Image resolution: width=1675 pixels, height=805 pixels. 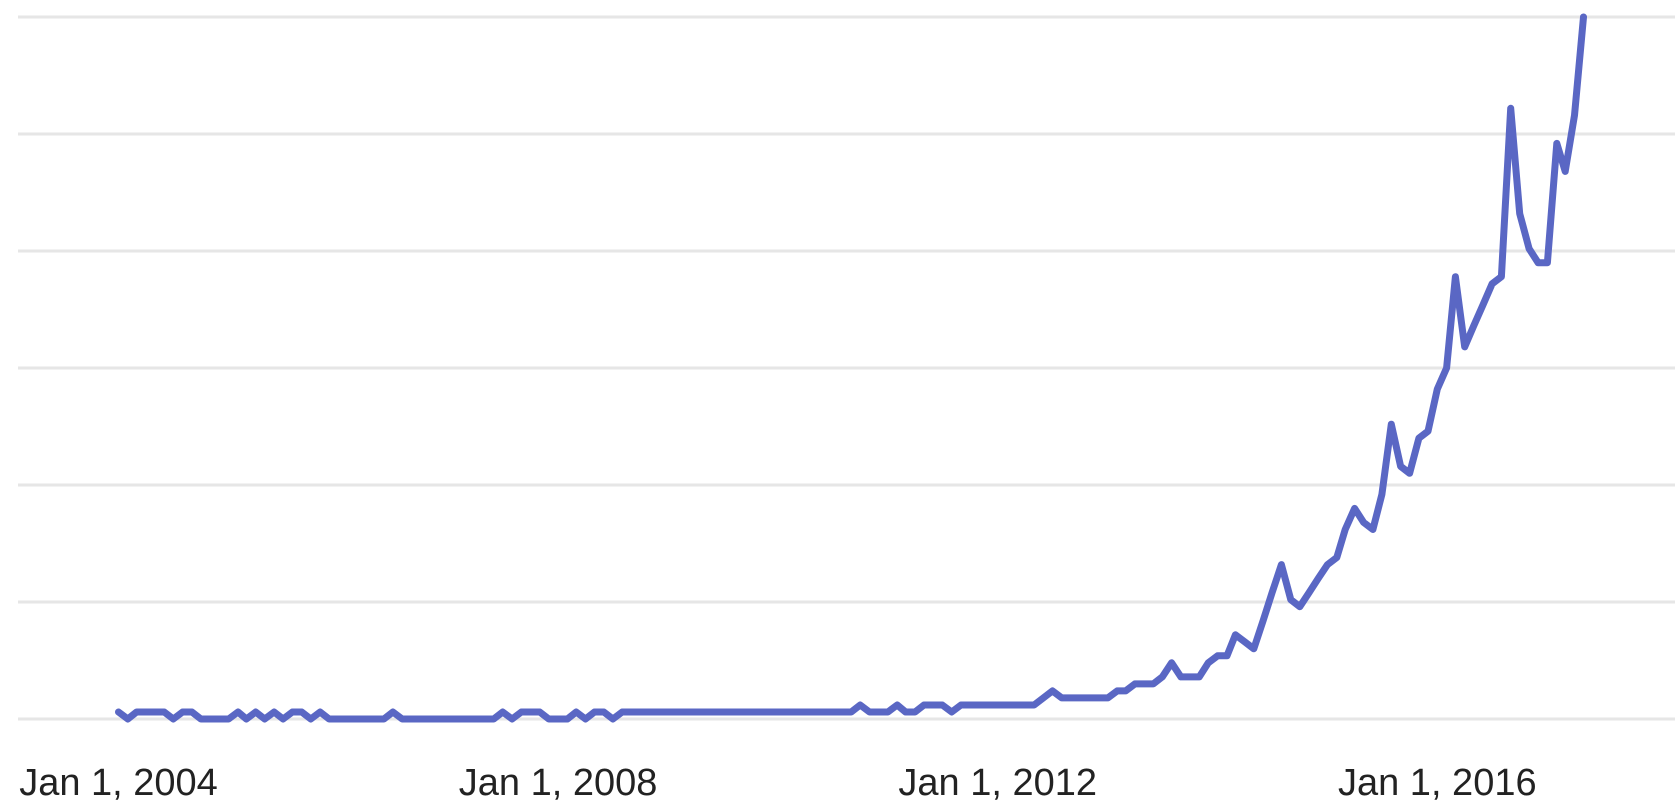 I want to click on x-tick-label: Jan 1, 2008, so click(x=558, y=783).